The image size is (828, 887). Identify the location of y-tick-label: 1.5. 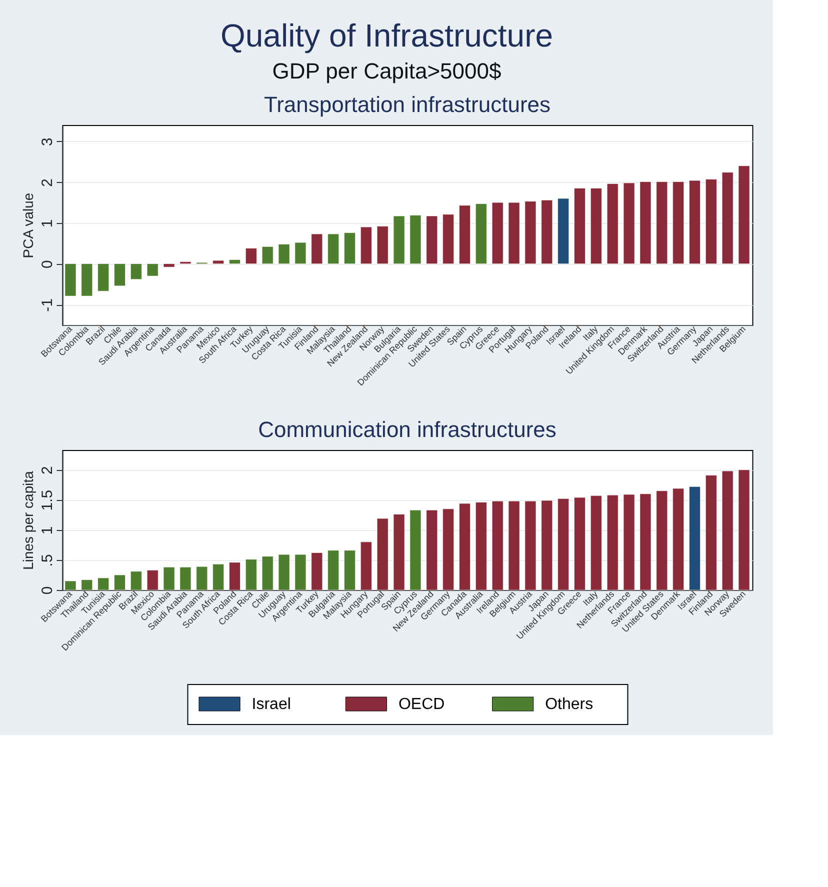
(47, 500).